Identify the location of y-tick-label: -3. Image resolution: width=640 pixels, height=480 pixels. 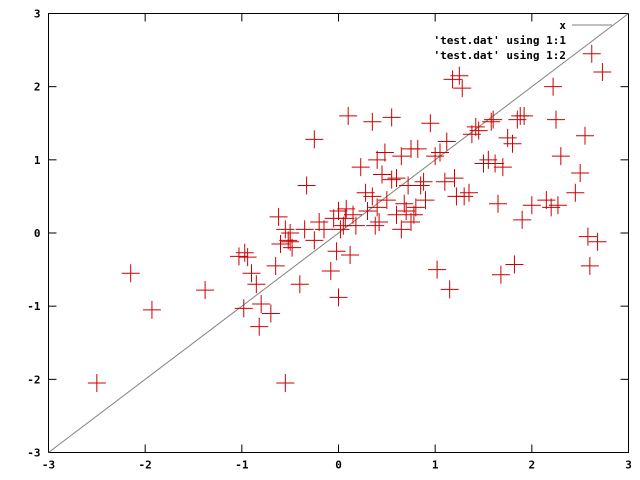
(33, 453).